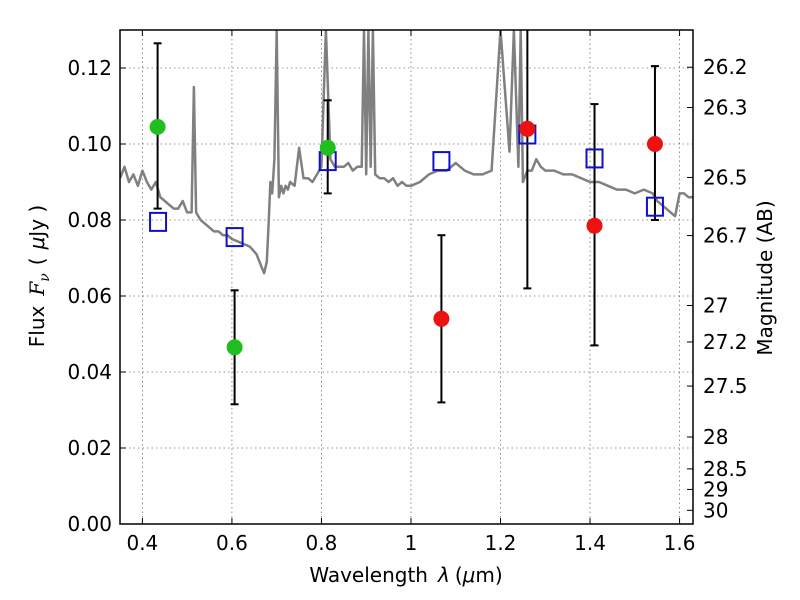 The width and height of the screenshot is (800, 600). What do you see at coordinates (39, 276) in the screenshot?
I see `y-axis-label: FluxFν(μJy )` at bounding box center [39, 276].